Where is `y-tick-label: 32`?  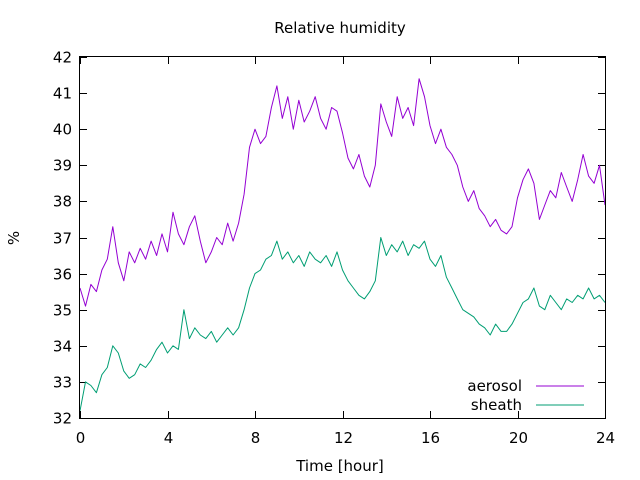
y-tick-label: 32 is located at coordinates (62, 419).